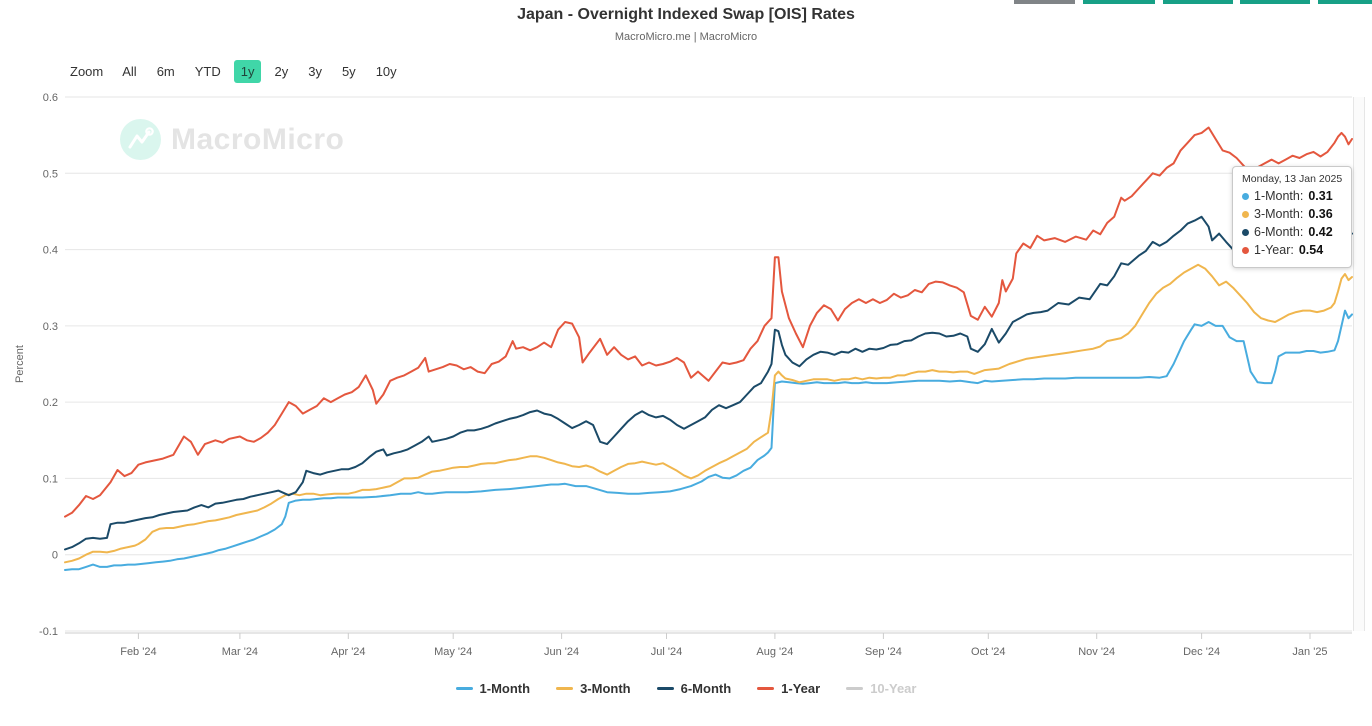 This screenshot has width=1372, height=726. Describe the element at coordinates (883, 652) in the screenshot. I see `x-tick-label: Sep '24` at that location.